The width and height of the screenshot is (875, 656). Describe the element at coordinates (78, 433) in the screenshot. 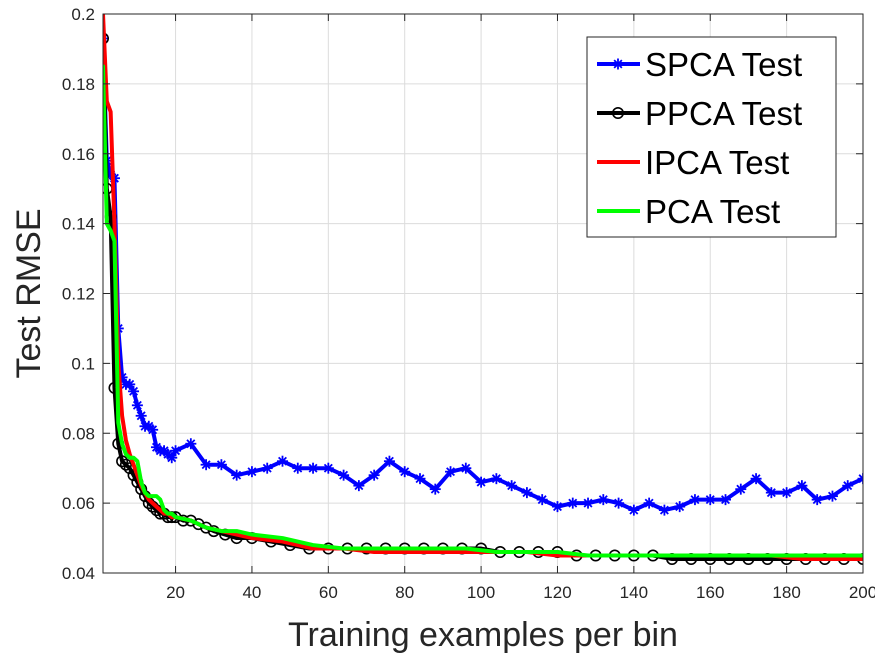

I see `y-tick-label: 0.08` at that location.